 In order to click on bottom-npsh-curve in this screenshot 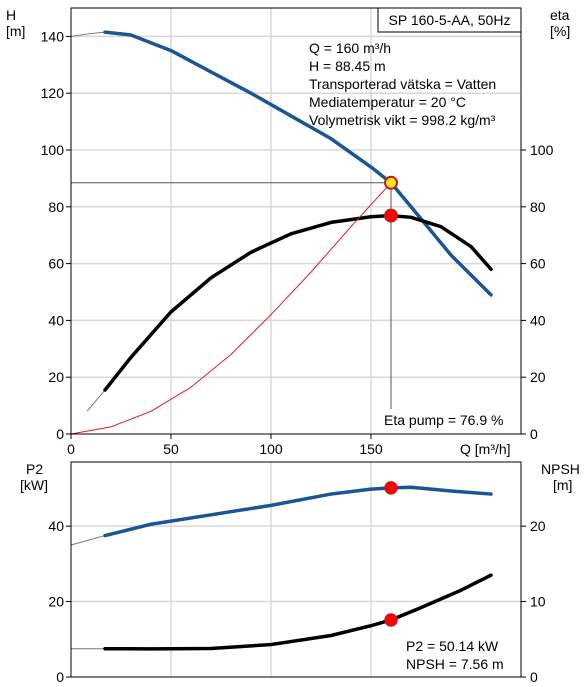, I will do `click(298, 612)`.